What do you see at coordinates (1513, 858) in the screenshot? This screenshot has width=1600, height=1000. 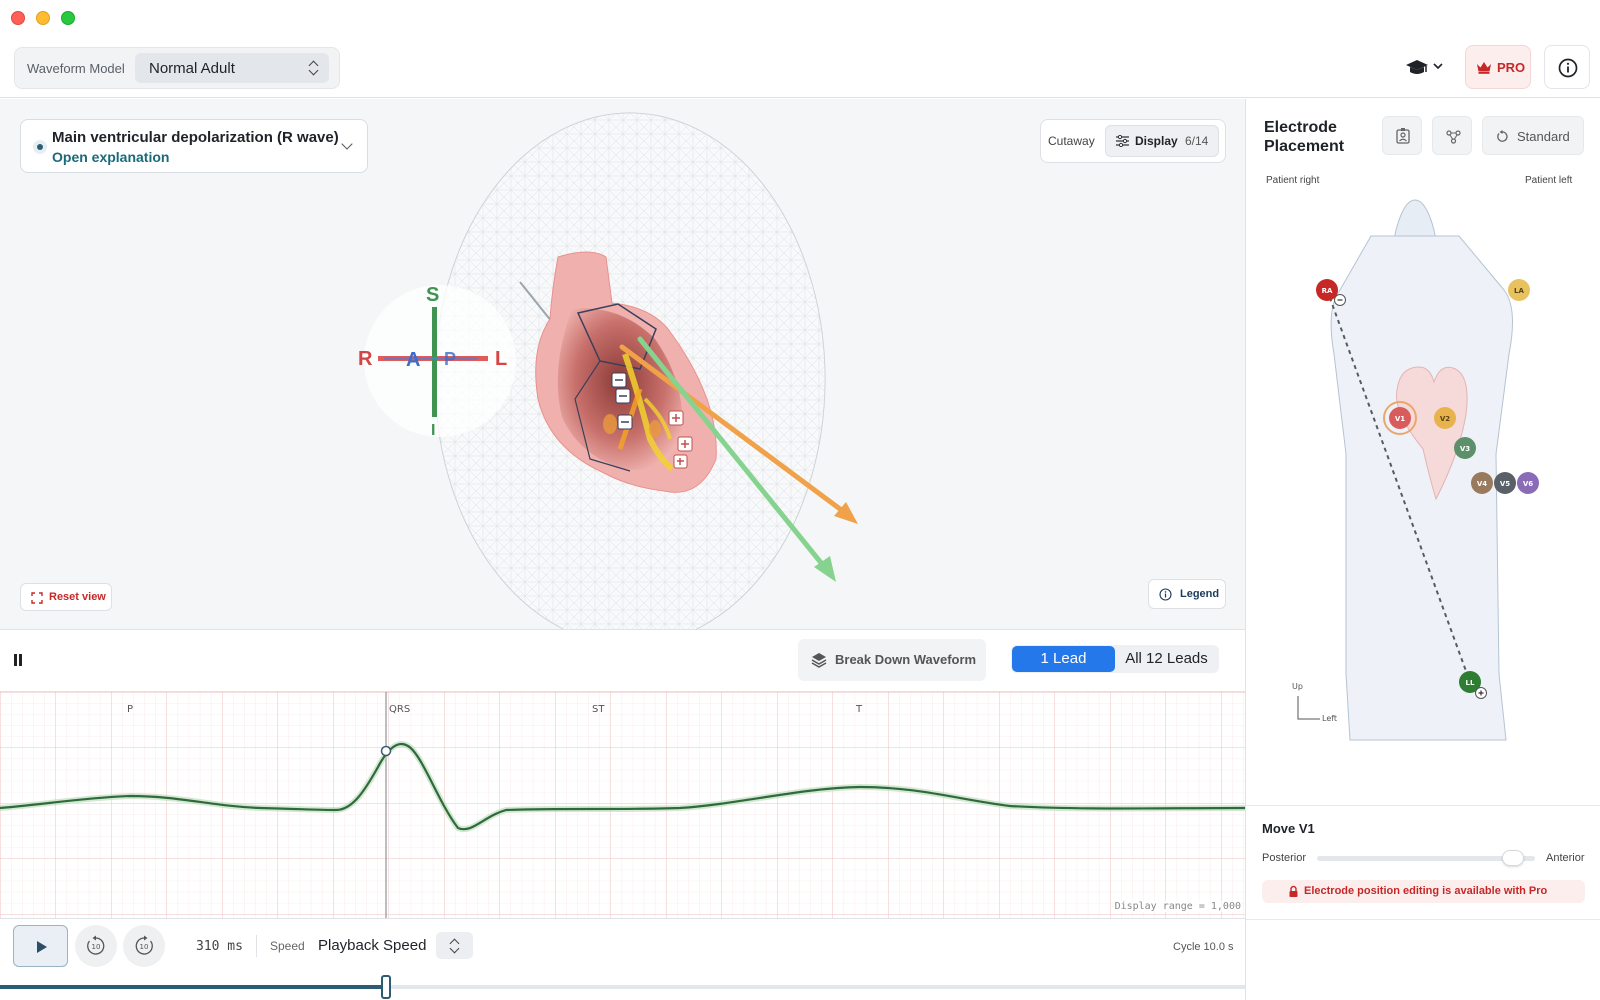 I see `depth-slider-thumb` at bounding box center [1513, 858].